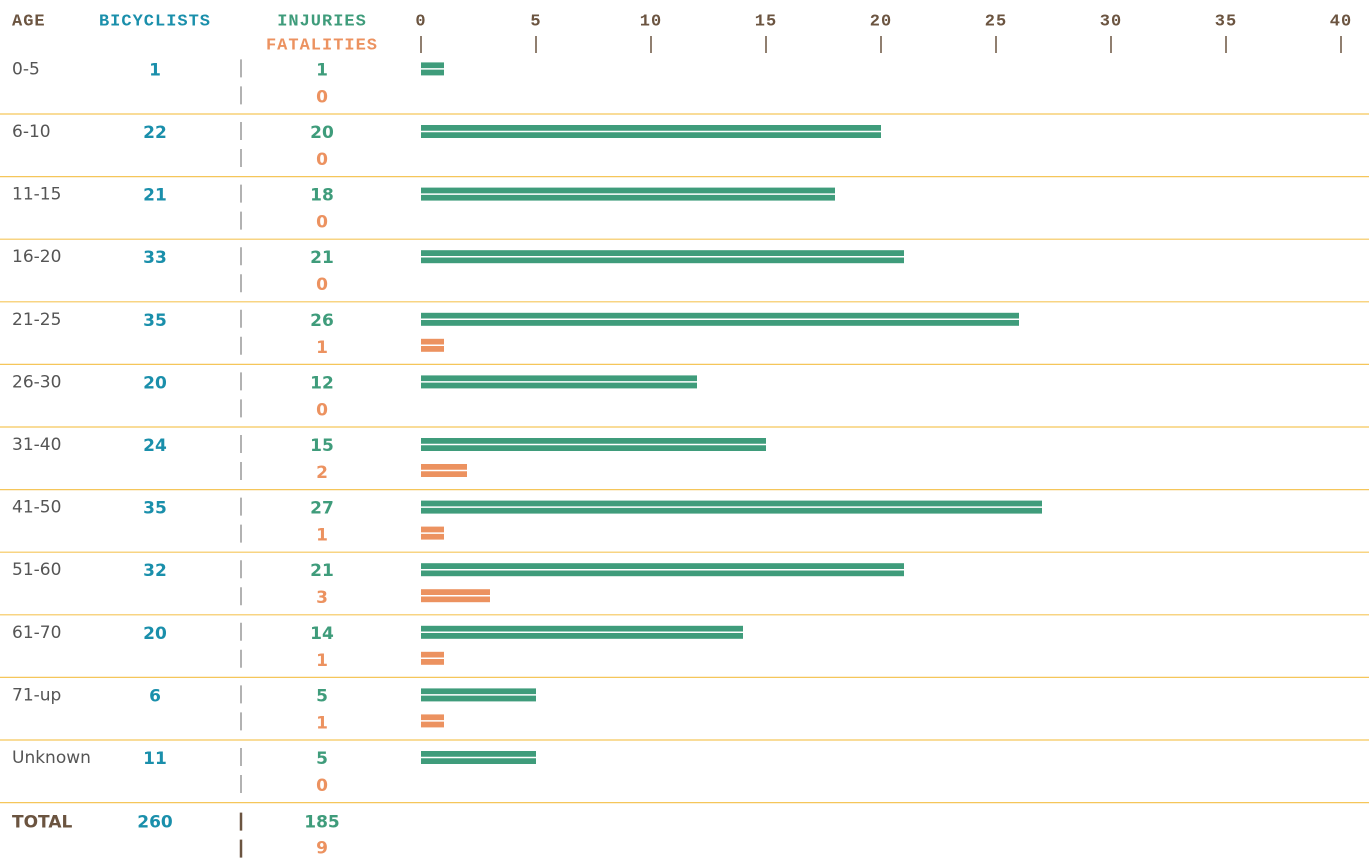  I want to click on age-label: 11-15, so click(36, 195).